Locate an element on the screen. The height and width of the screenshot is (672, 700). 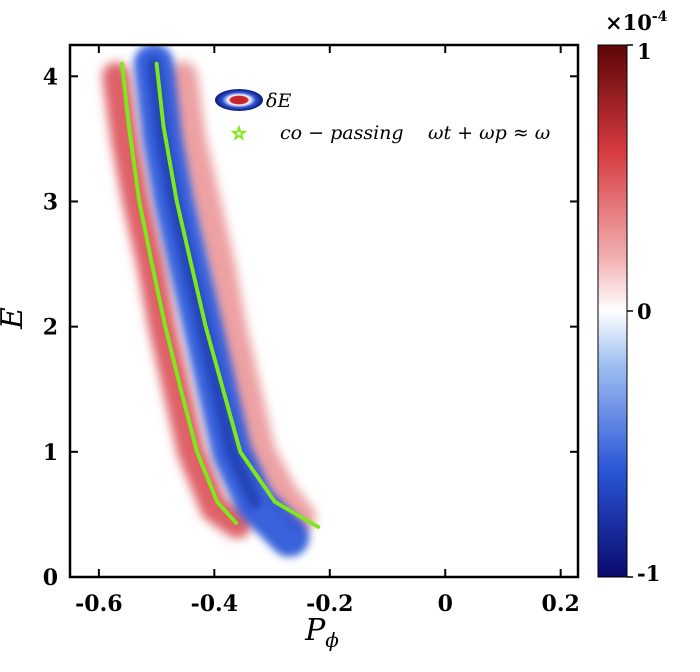
x-axis-label: Pϕ is located at coordinates (321, 632).